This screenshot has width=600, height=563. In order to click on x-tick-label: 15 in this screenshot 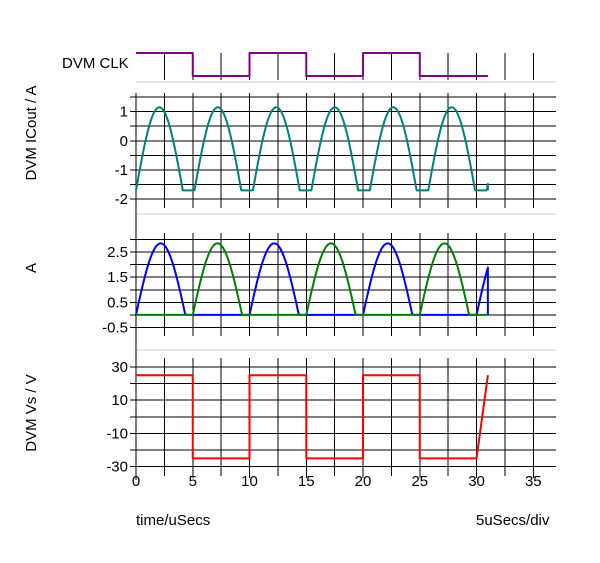, I will do `click(306, 481)`.